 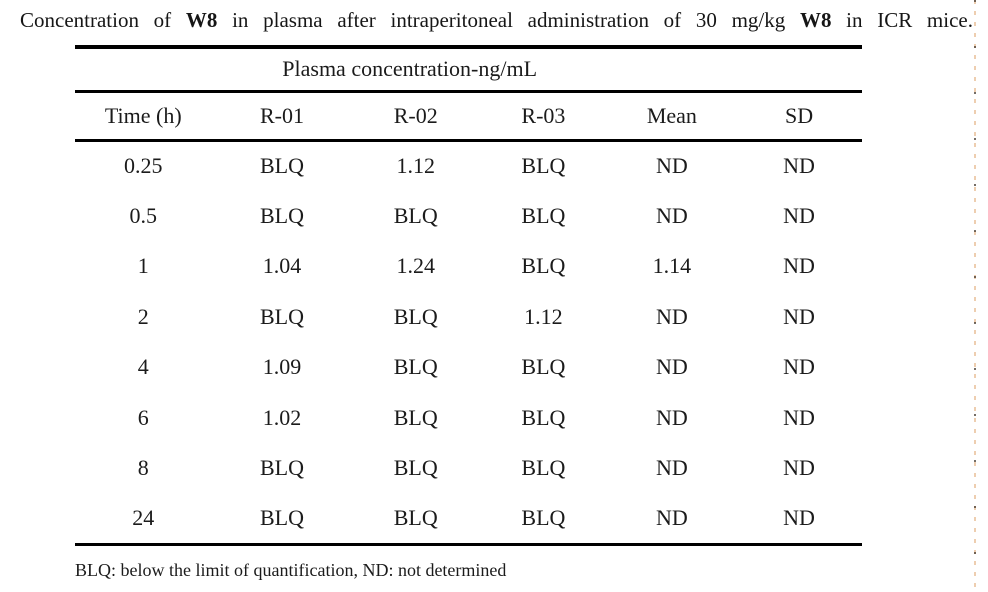 I want to click on caption-compound-2: W8, so click(x=815, y=20).